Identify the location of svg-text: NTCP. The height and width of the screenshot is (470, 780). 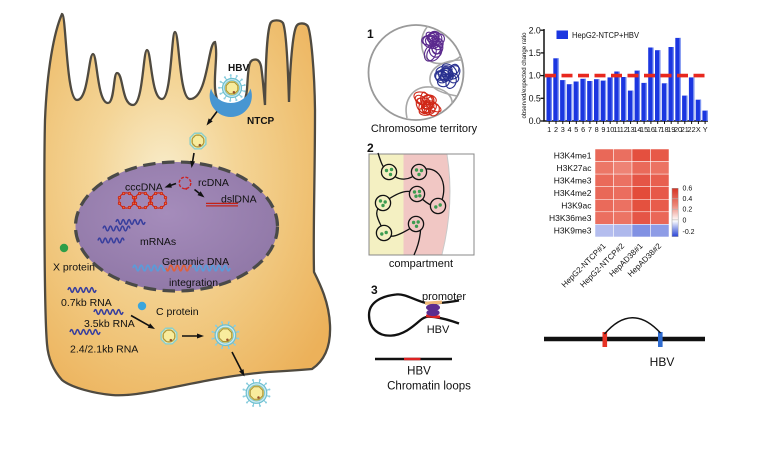
(261, 121).